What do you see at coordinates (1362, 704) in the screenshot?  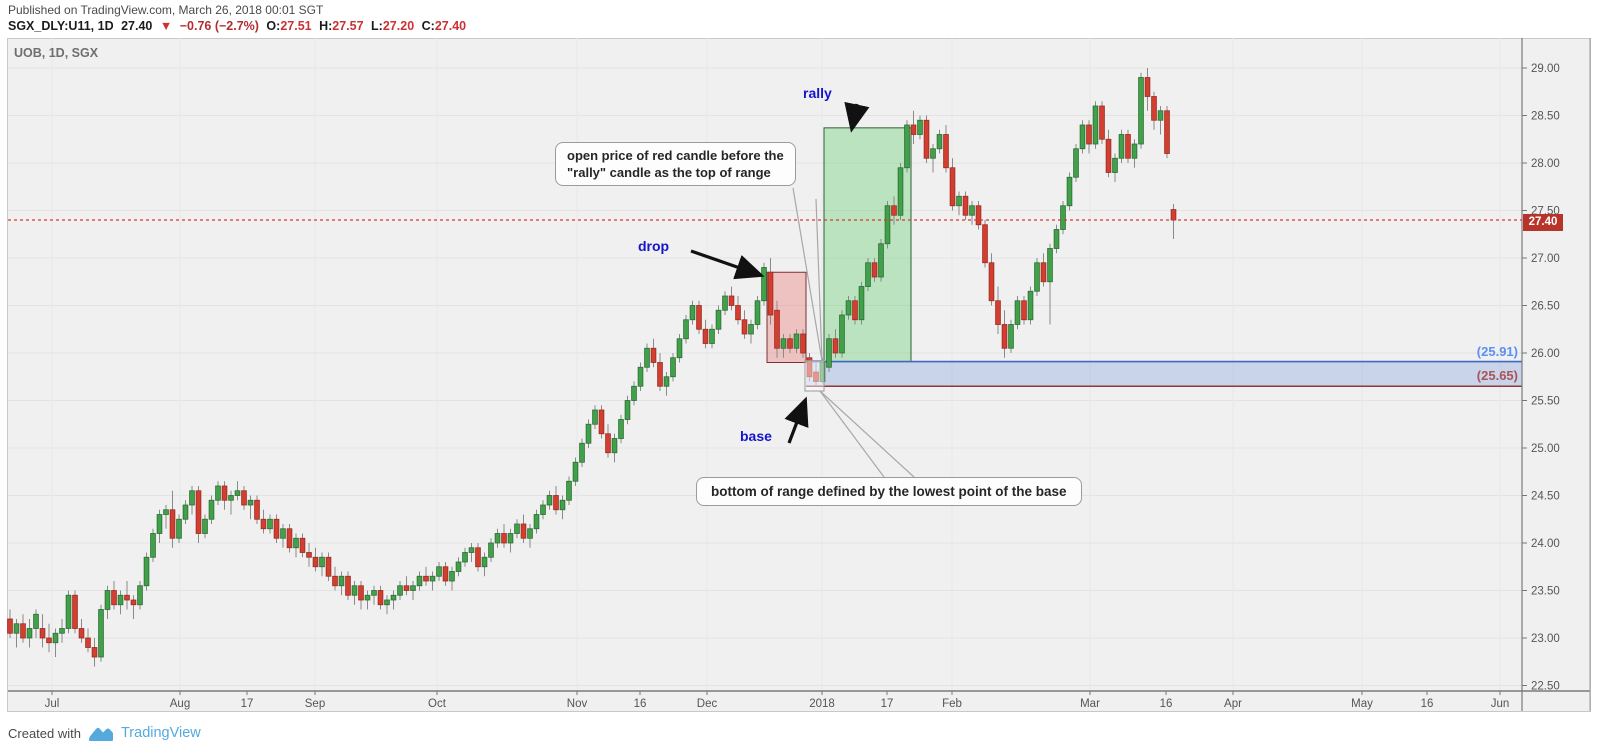 I see `x-axis-label: May` at bounding box center [1362, 704].